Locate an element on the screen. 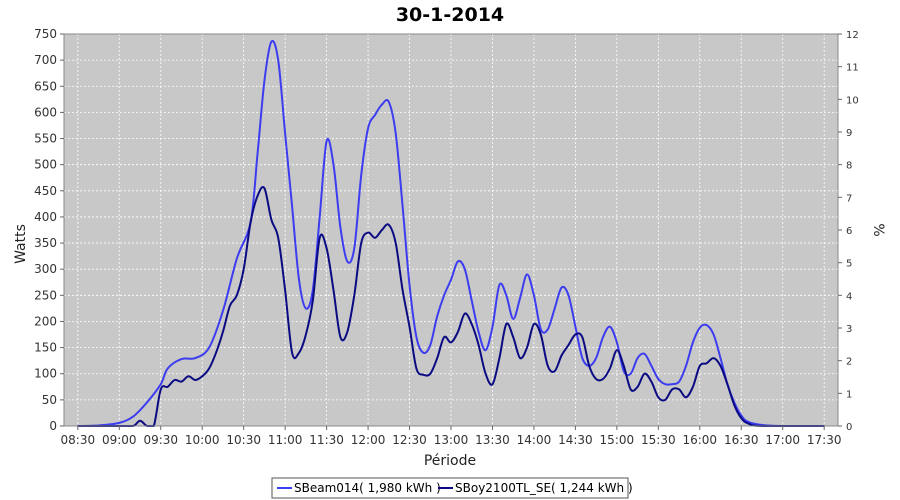 The width and height of the screenshot is (900, 500). y-tick-label: 50 is located at coordinates (49, 400).